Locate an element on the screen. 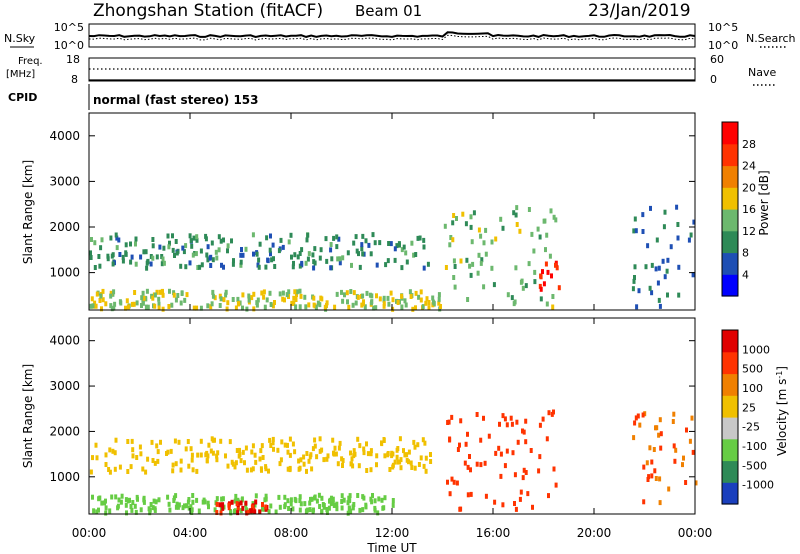 The image size is (800, 554). colorbar-tick-label: -100 is located at coordinates (754, 446).